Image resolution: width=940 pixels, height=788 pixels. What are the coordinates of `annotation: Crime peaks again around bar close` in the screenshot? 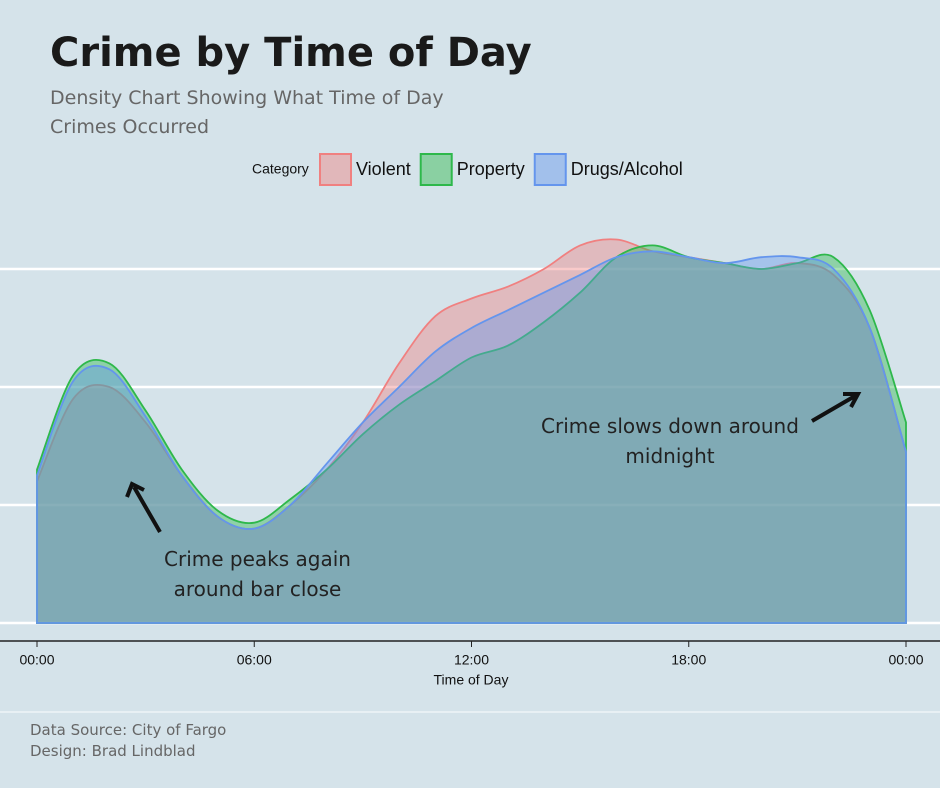 It's located at (257, 574).